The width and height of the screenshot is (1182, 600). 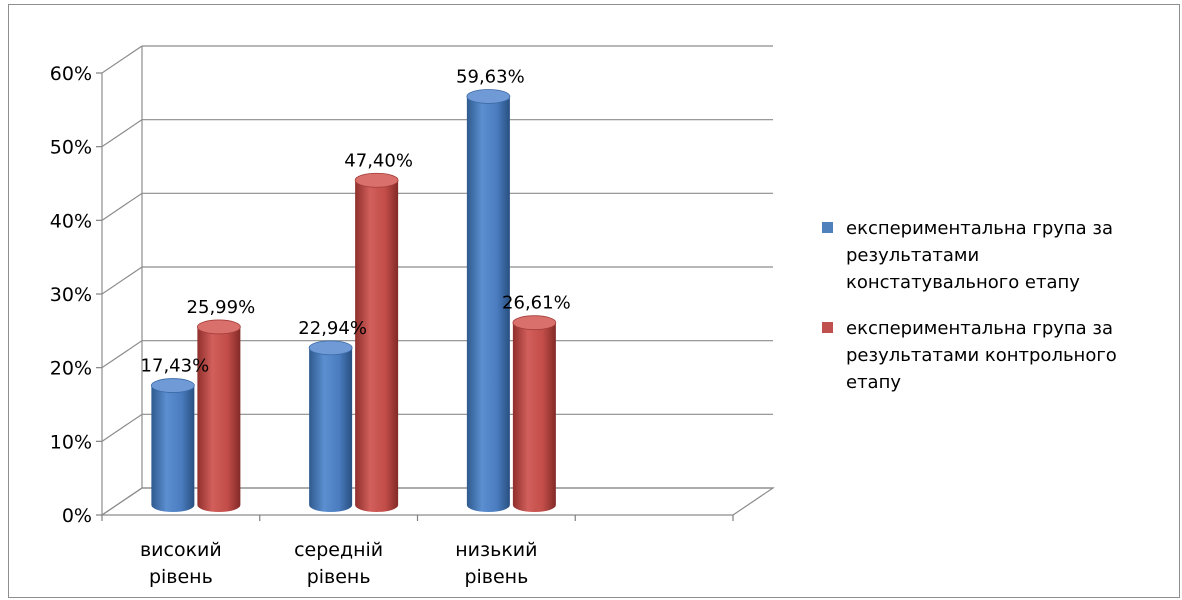 What do you see at coordinates (71, 295) in the screenshot?
I see `y-tick-label: 30%` at bounding box center [71, 295].